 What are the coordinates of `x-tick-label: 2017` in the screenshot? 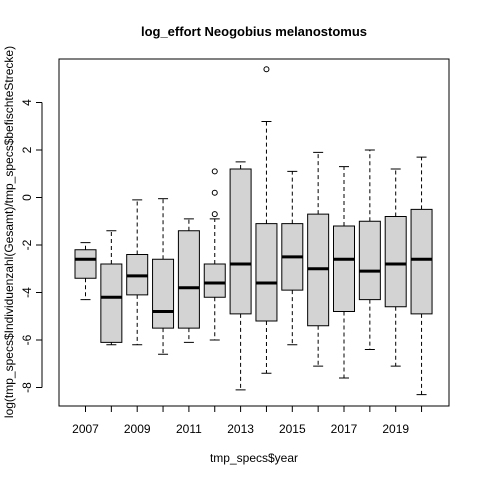 It's located at (344, 429).